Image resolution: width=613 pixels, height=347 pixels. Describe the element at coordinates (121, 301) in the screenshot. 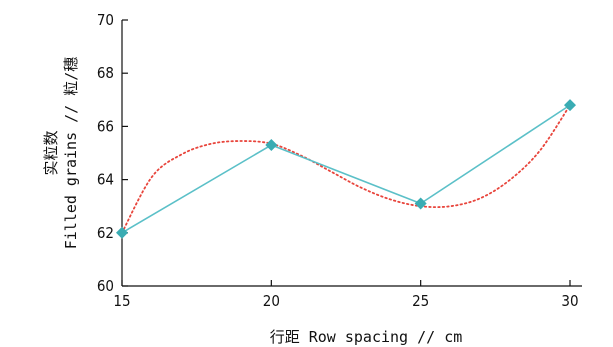

I see `x-tick-label: 15` at that location.